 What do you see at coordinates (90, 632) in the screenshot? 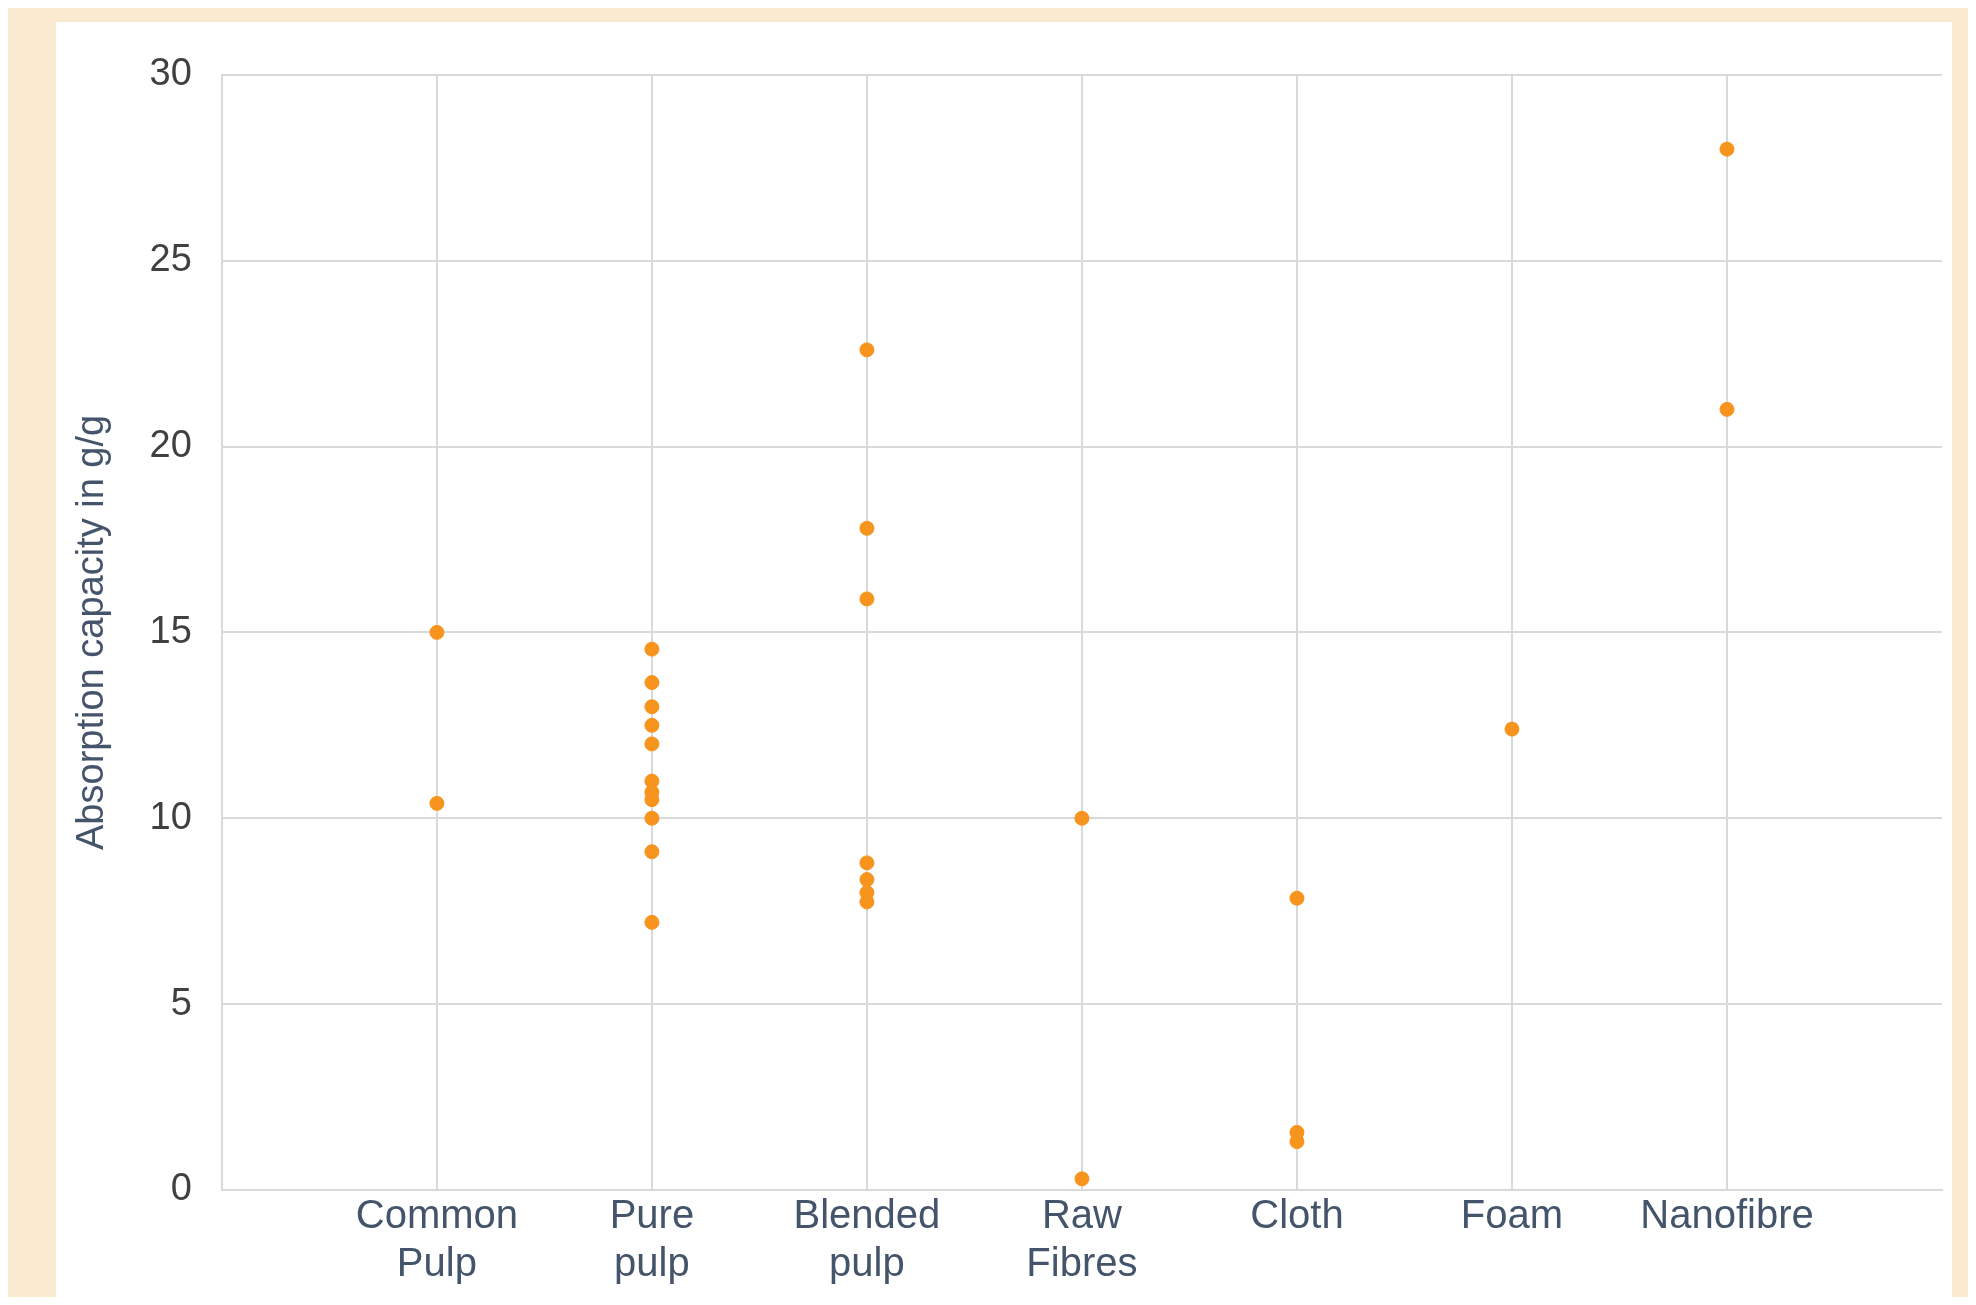
I see `y-axis-title: Absorption capacity in g/g` at bounding box center [90, 632].